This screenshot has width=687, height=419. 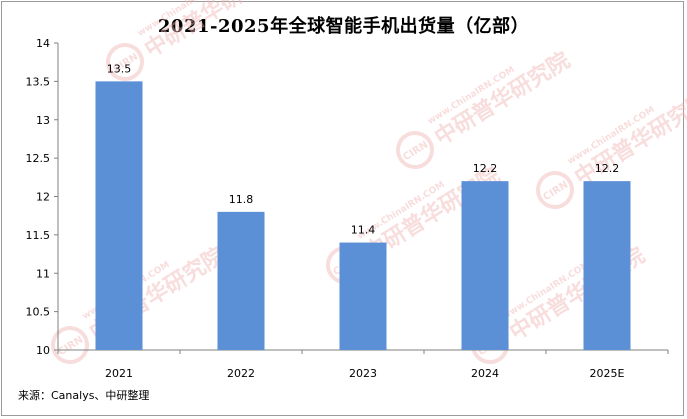 I want to click on y-tick-label: 12.5, so click(x=38, y=158).